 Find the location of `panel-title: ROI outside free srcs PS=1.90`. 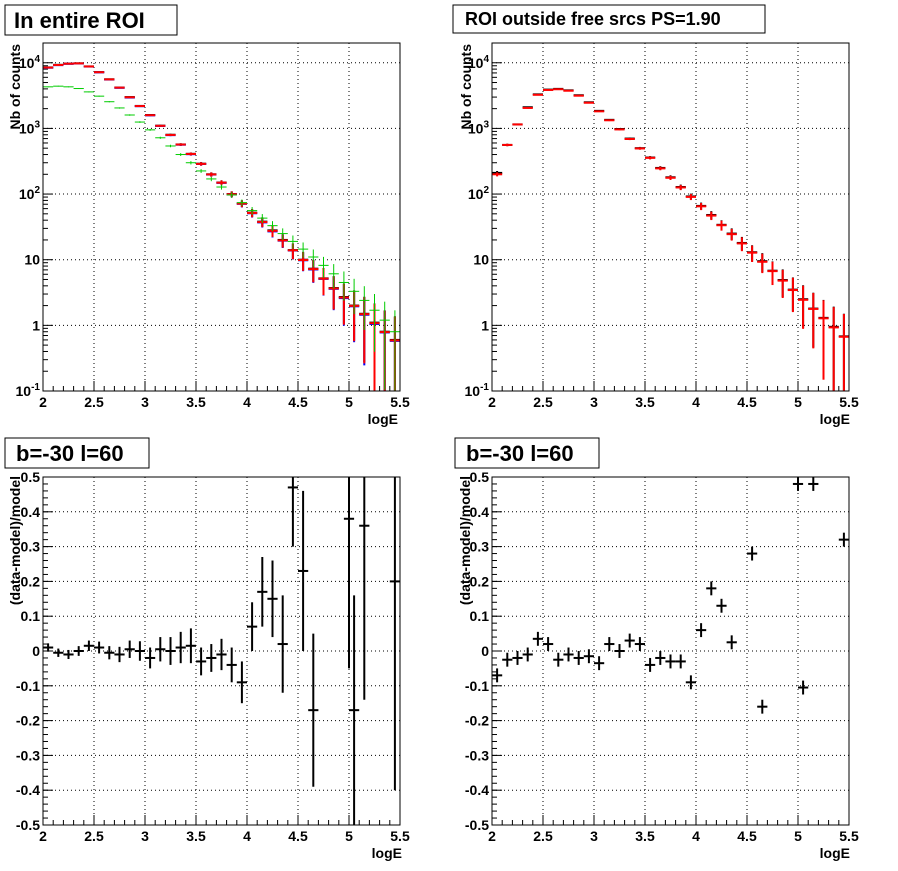

panel-title: ROI outside free srcs PS=1.90 is located at coordinates (593, 19).